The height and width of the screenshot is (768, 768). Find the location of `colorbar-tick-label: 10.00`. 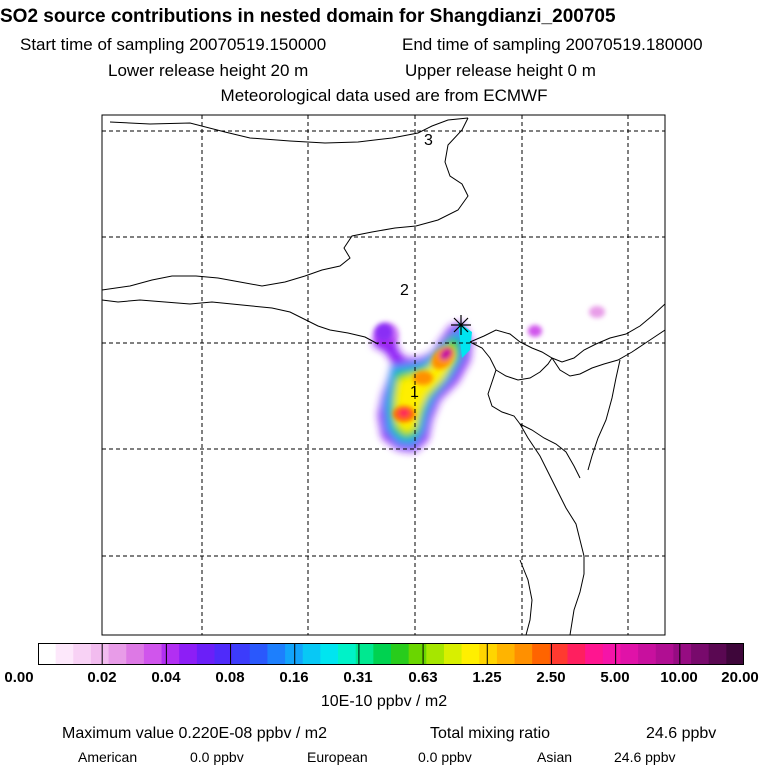

colorbar-tick-label: 10.00 is located at coordinates (679, 677).